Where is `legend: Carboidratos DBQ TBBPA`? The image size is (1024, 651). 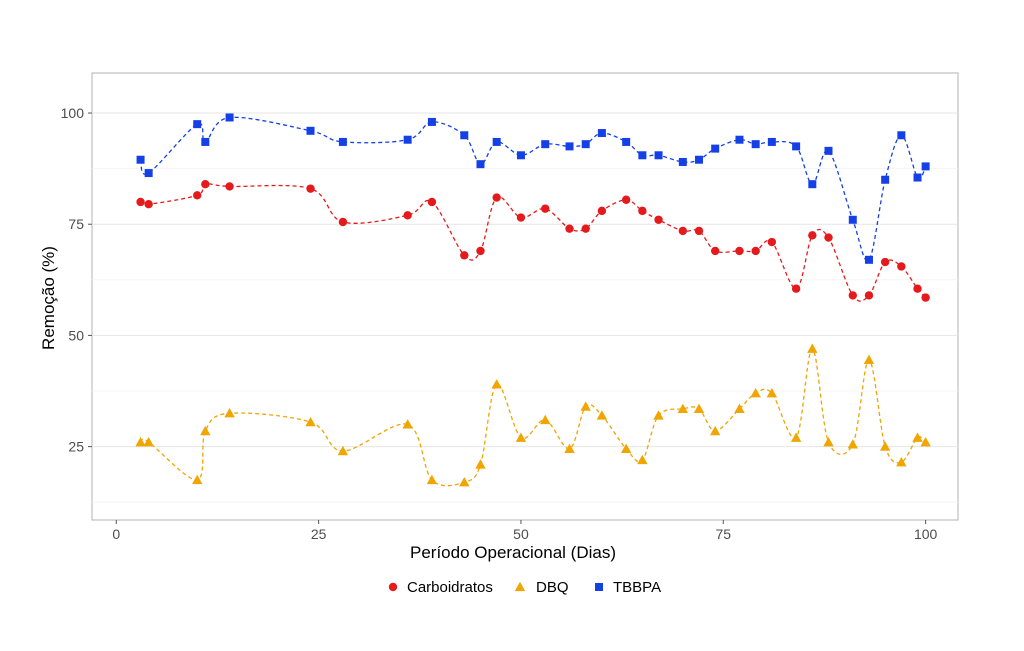 legend: Carboidratos DBQ TBBPA is located at coordinates (524, 587).